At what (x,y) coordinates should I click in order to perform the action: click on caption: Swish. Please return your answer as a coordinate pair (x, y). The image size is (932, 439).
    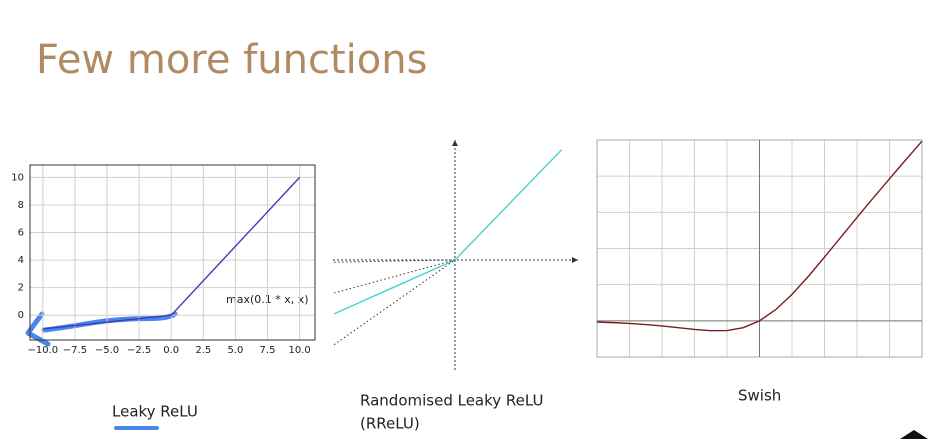
    Looking at the image, I should click on (759, 396).